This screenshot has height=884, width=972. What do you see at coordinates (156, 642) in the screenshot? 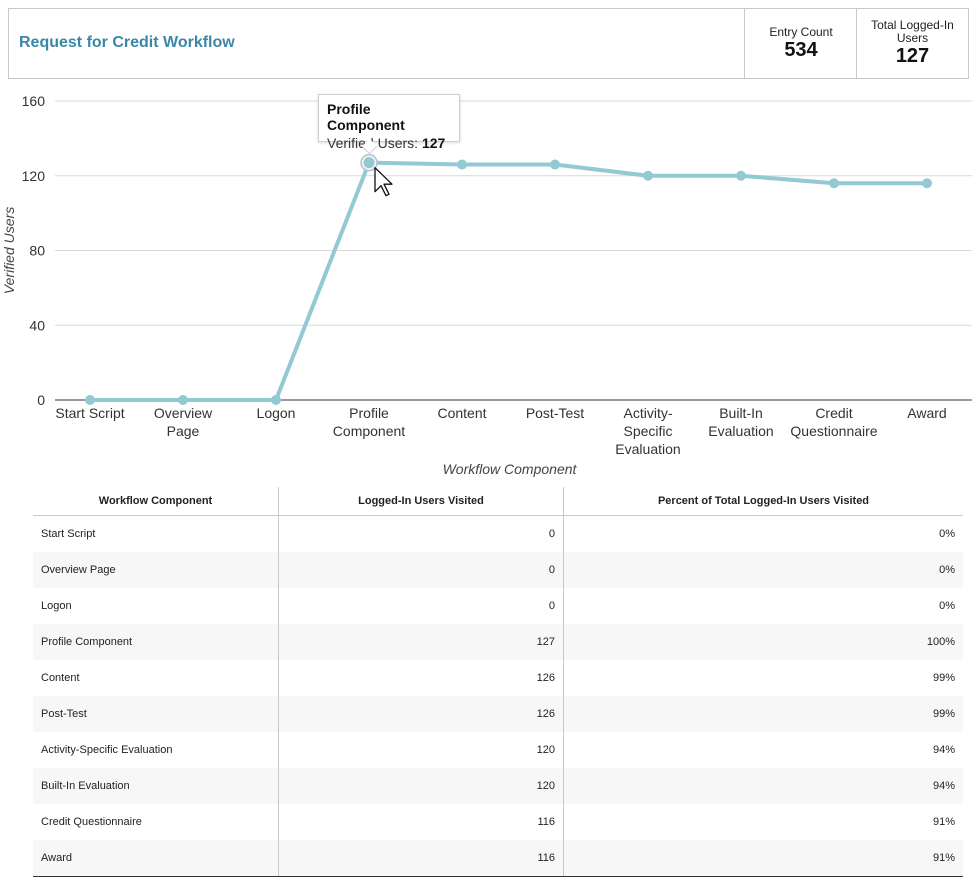
I see `cell-workflow-component: Profile Component` at bounding box center [156, 642].